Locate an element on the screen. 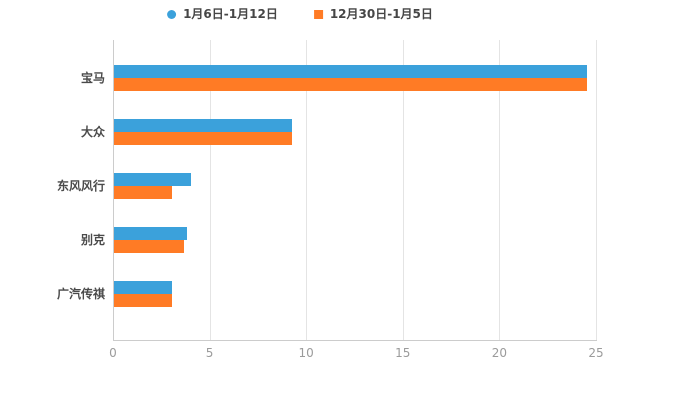  y-axis-line is located at coordinates (113, 190).